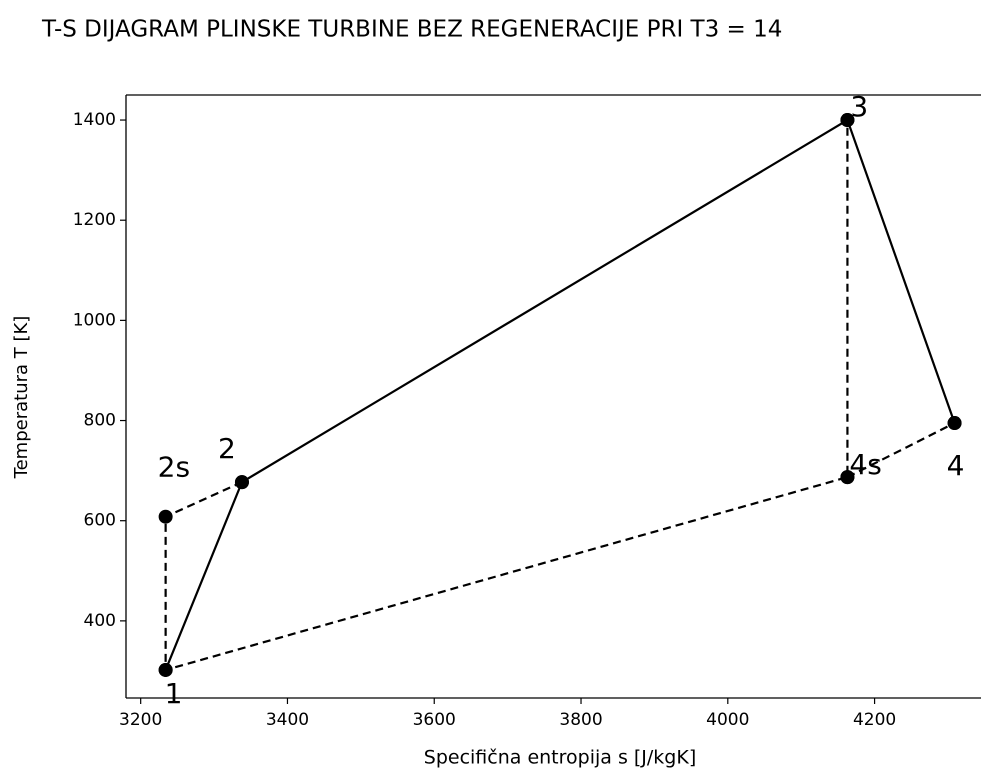 The height and width of the screenshot is (769, 981). Describe the element at coordinates (140, 720) in the screenshot. I see `x-tick-label: 3200` at that location.